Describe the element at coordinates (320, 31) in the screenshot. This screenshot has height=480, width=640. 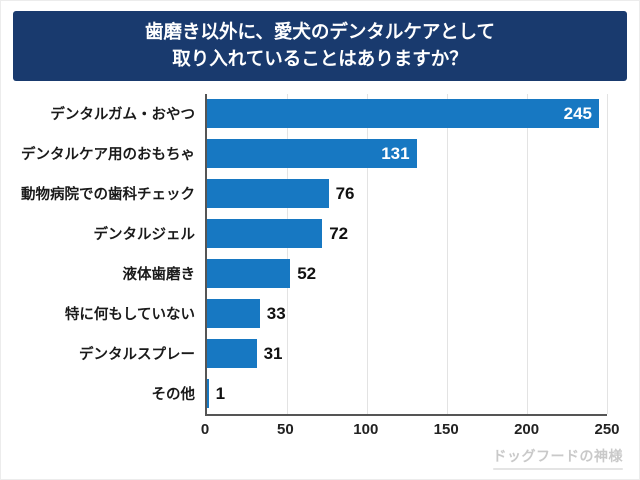
I see `title-line-1: 歯磨き以外に、愛犬のデンタルケアとして` at that location.